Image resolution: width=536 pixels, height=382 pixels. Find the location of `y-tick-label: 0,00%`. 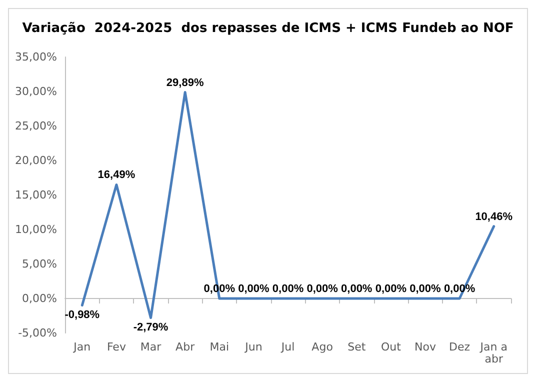

y-tick-label: 0,00% is located at coordinates (39, 298).